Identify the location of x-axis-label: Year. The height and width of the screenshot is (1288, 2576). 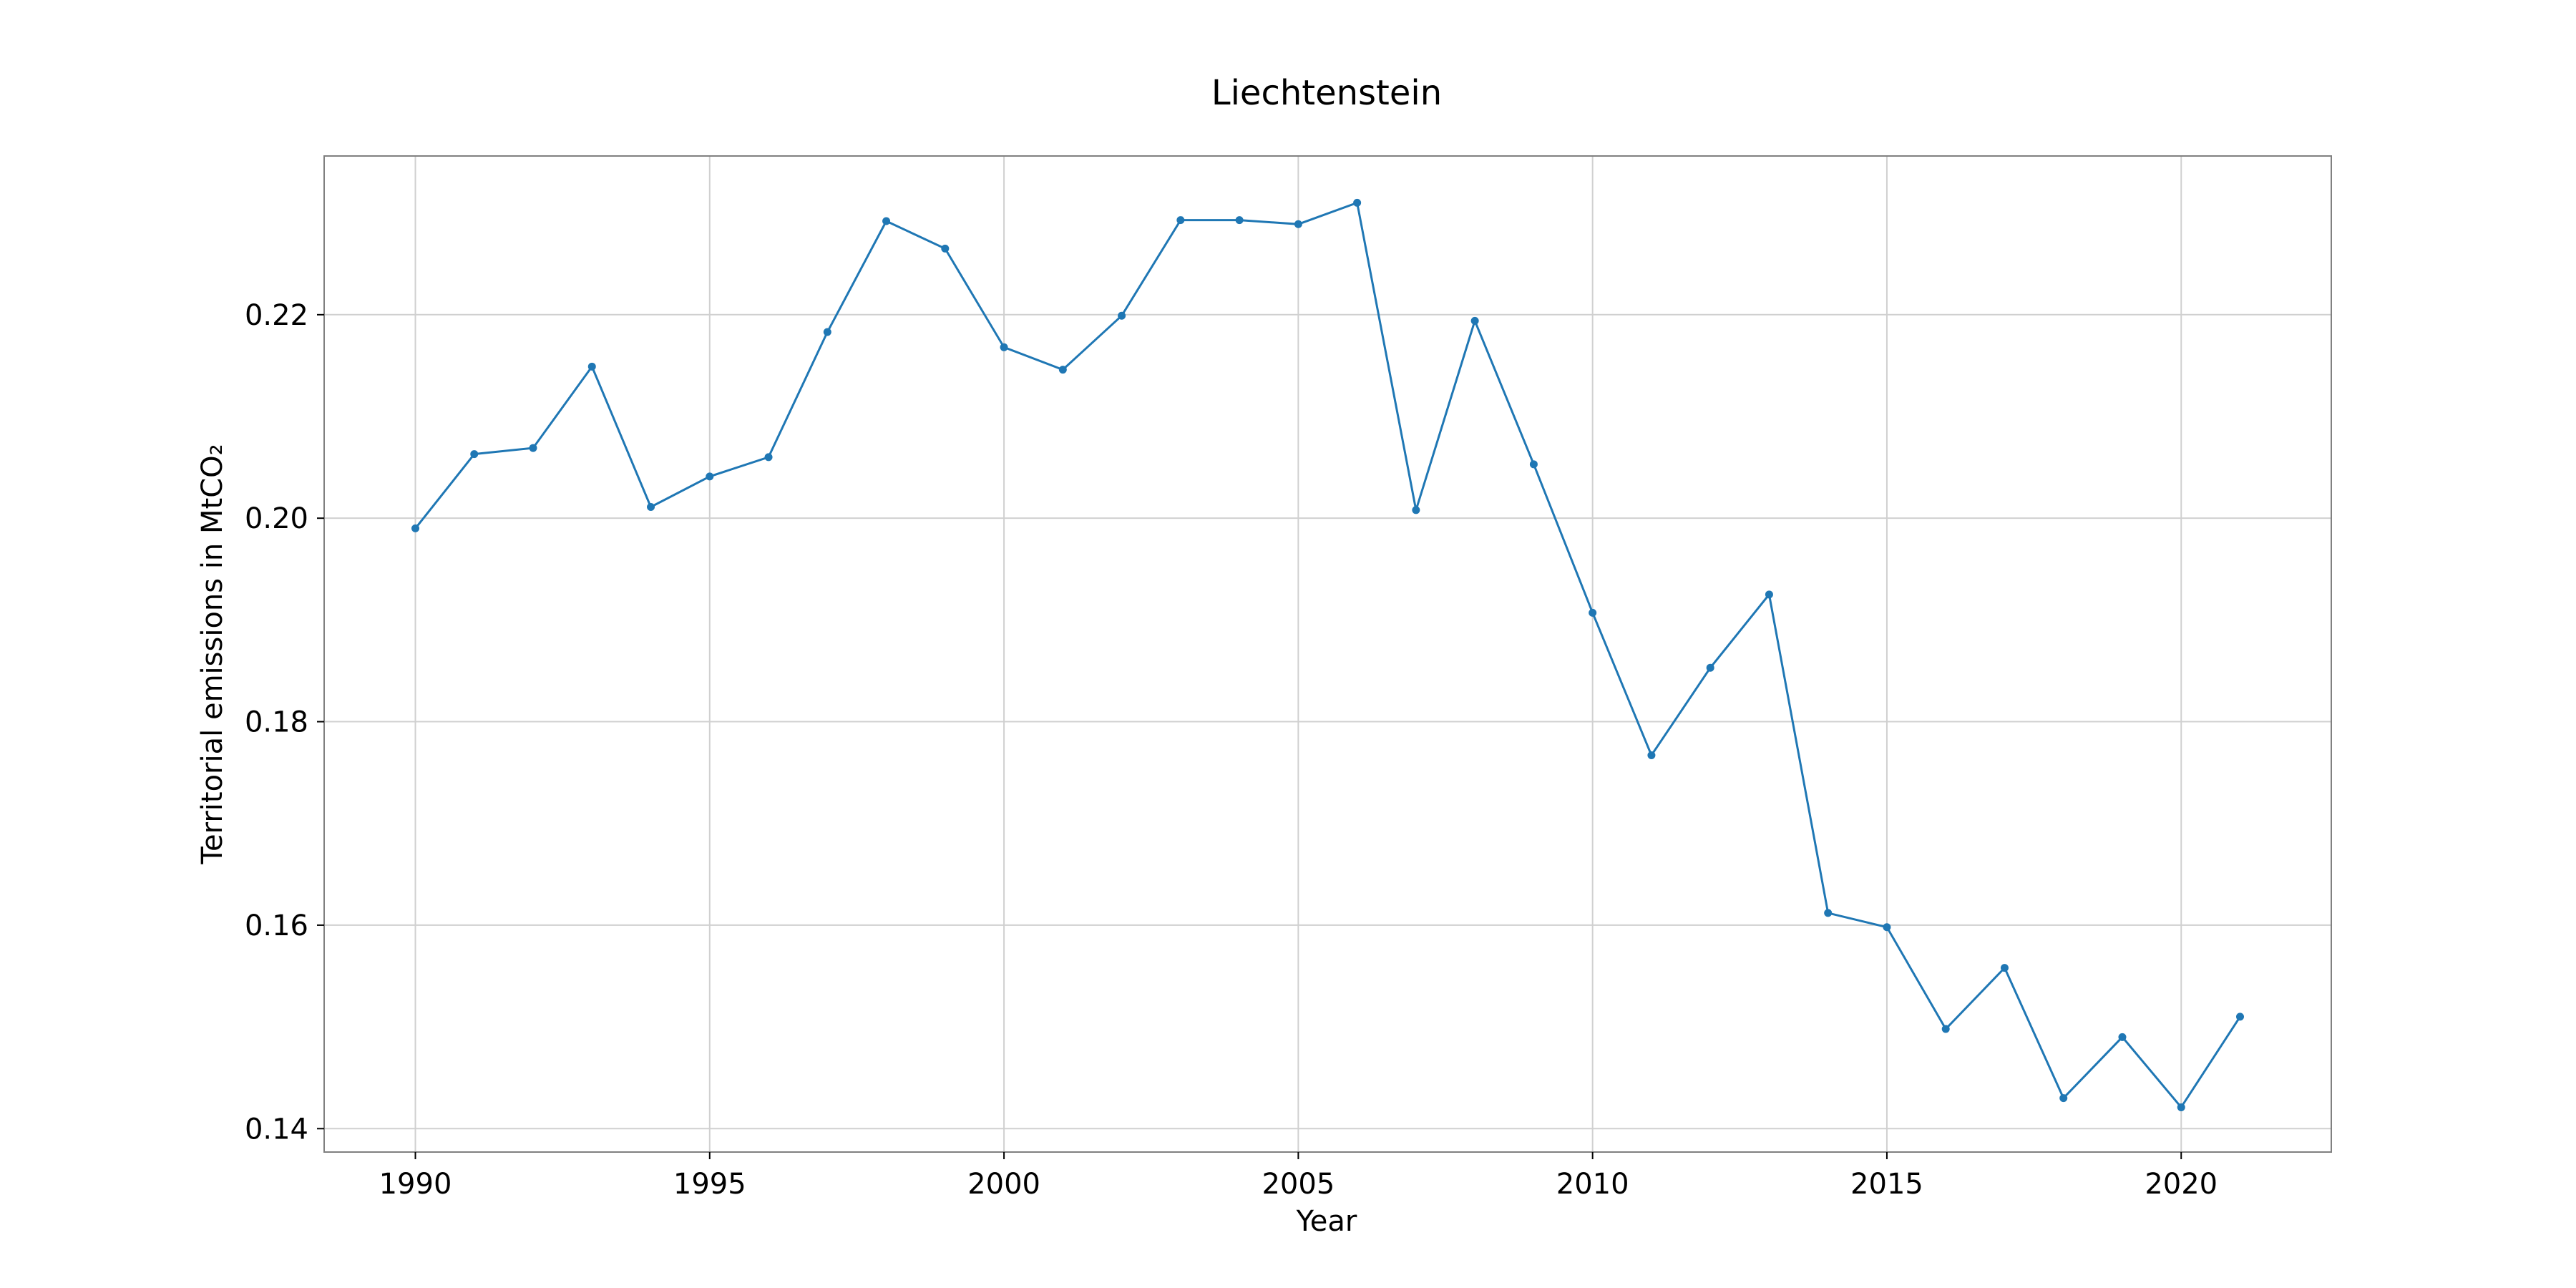
(1326, 1221).